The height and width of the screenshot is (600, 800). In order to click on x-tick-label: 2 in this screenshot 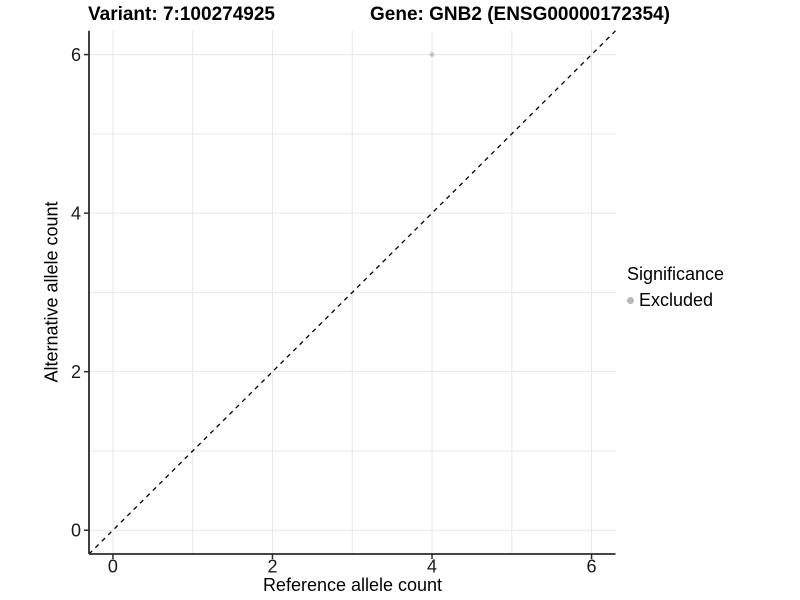, I will do `click(272, 567)`.